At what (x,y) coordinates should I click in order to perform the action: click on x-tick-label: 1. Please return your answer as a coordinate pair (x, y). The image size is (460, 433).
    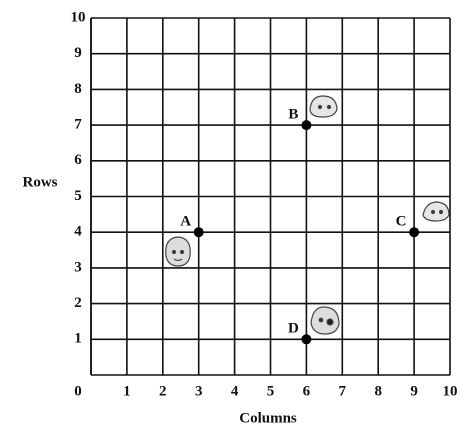
    Looking at the image, I should click on (127, 391).